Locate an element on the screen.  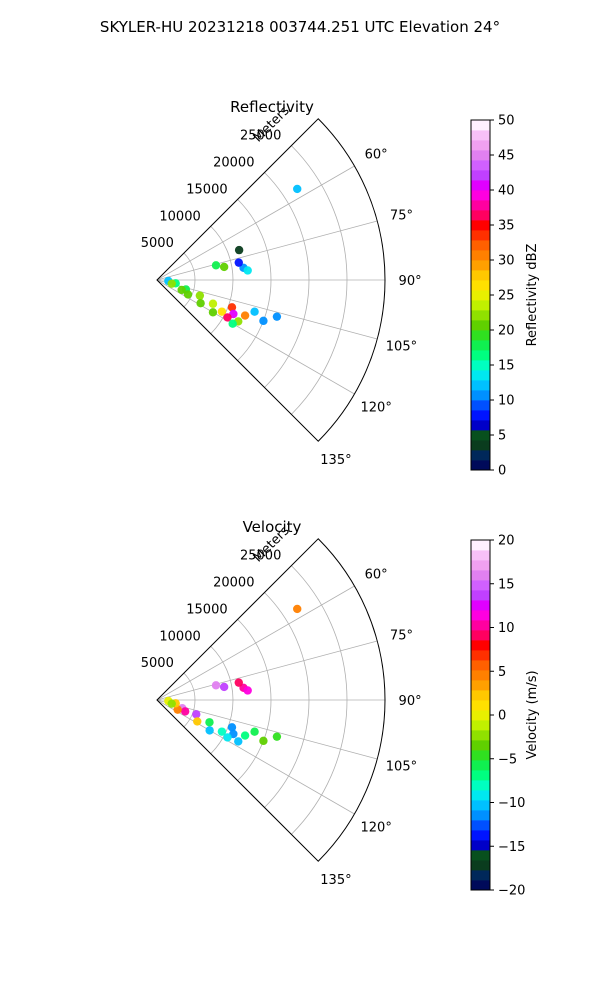
colorbar-tick-label: 35 is located at coordinates (506, 226).